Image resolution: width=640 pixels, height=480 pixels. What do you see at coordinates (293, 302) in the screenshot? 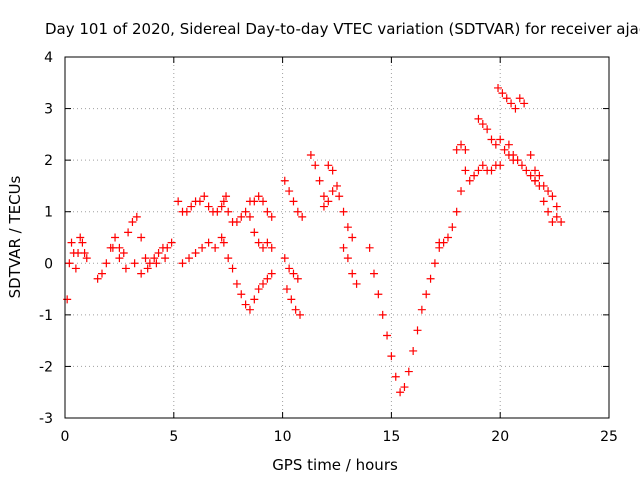
I see `series-K` at bounding box center [293, 302].